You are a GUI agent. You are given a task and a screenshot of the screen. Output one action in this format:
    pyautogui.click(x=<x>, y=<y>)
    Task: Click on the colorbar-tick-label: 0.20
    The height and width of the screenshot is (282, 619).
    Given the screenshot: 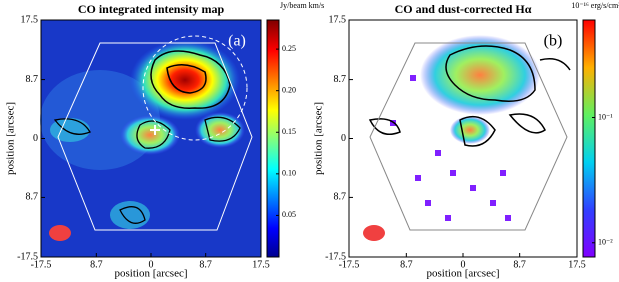 What is the action you would take?
    pyautogui.click(x=289, y=90)
    